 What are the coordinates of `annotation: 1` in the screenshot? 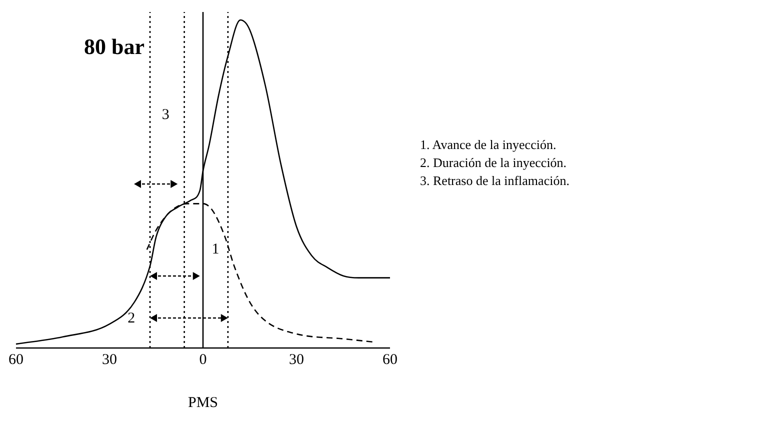 It's located at (216, 250).